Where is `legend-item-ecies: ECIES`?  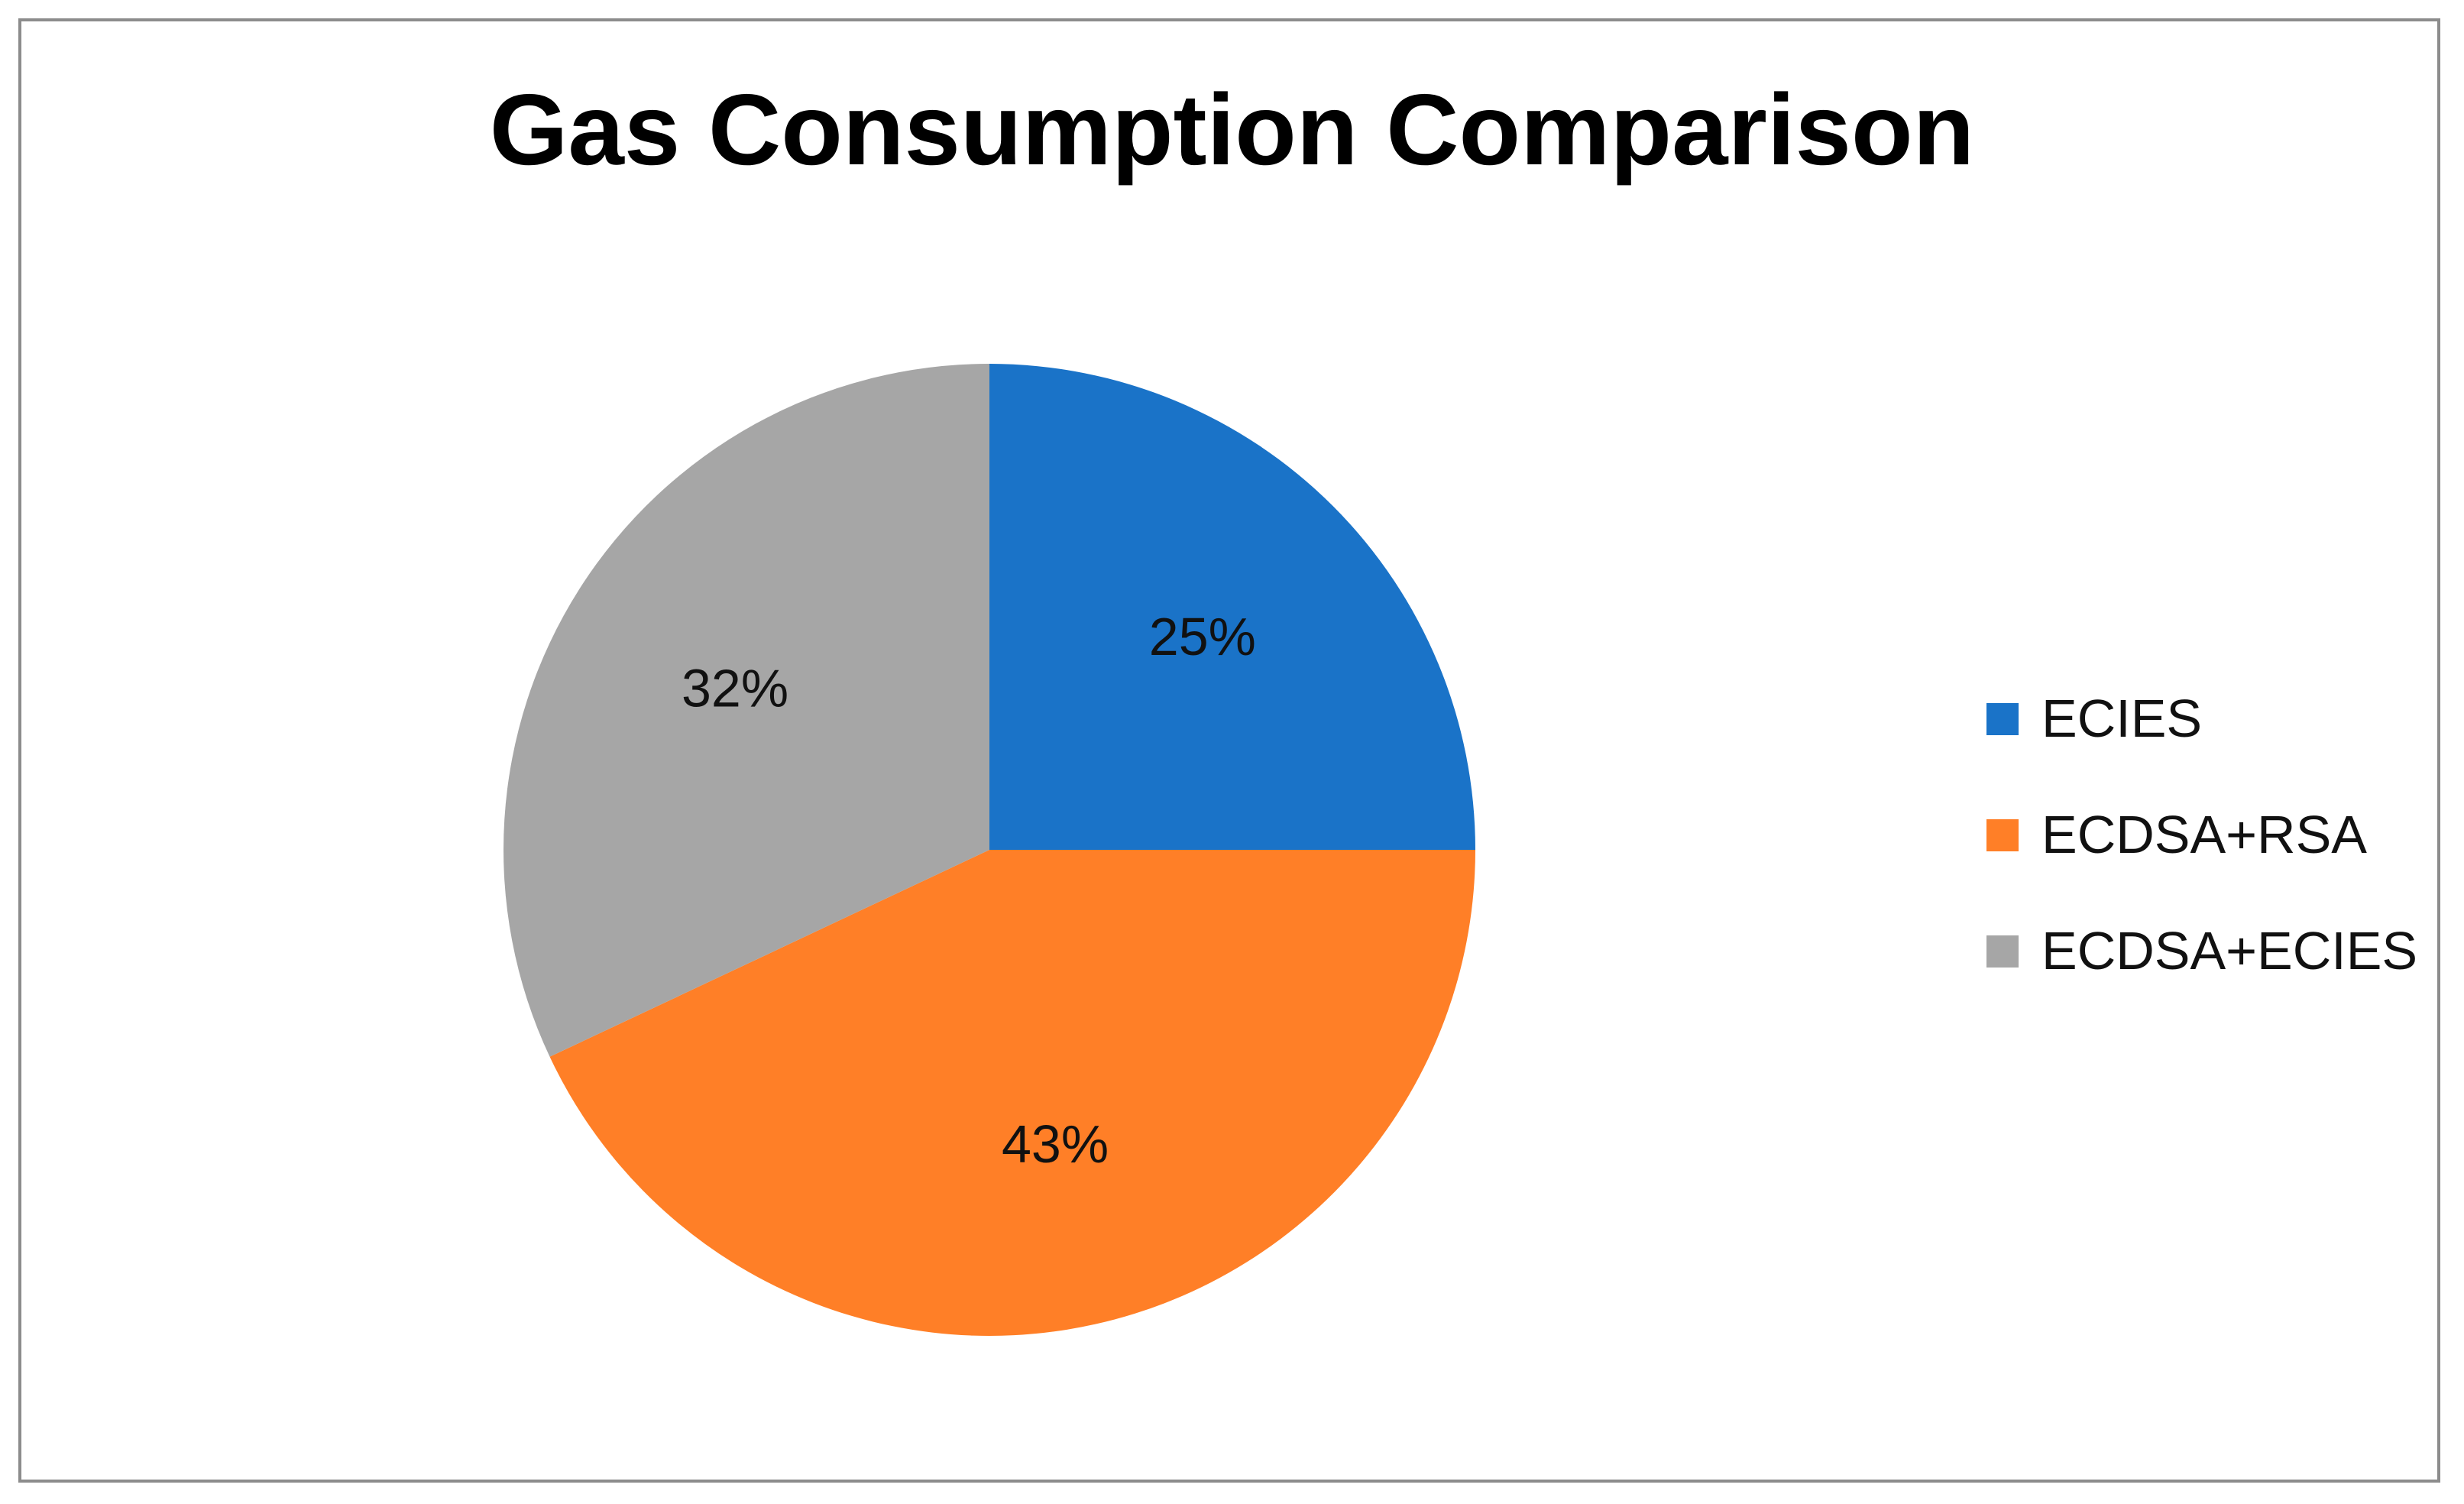 legend-item-ecies: ECIES is located at coordinates (2200, 719).